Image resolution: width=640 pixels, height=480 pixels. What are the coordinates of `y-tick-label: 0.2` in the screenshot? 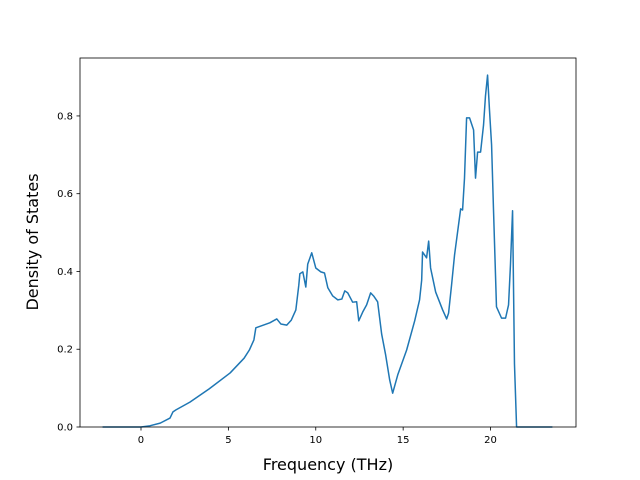 It's located at (65, 350).